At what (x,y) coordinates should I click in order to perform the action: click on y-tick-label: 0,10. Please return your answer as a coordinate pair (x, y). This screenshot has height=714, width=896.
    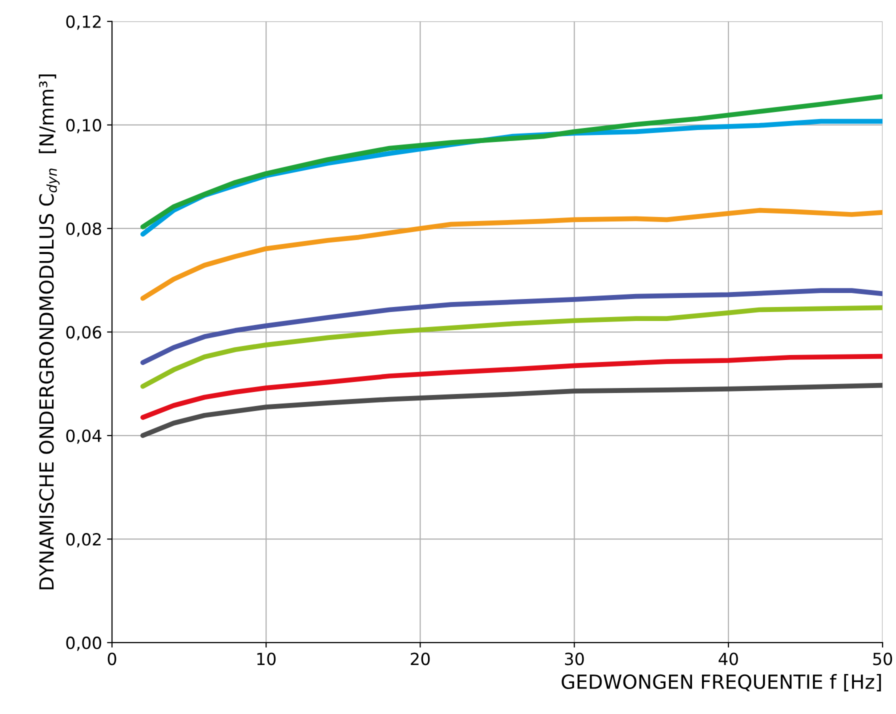
    Looking at the image, I should click on (84, 126).